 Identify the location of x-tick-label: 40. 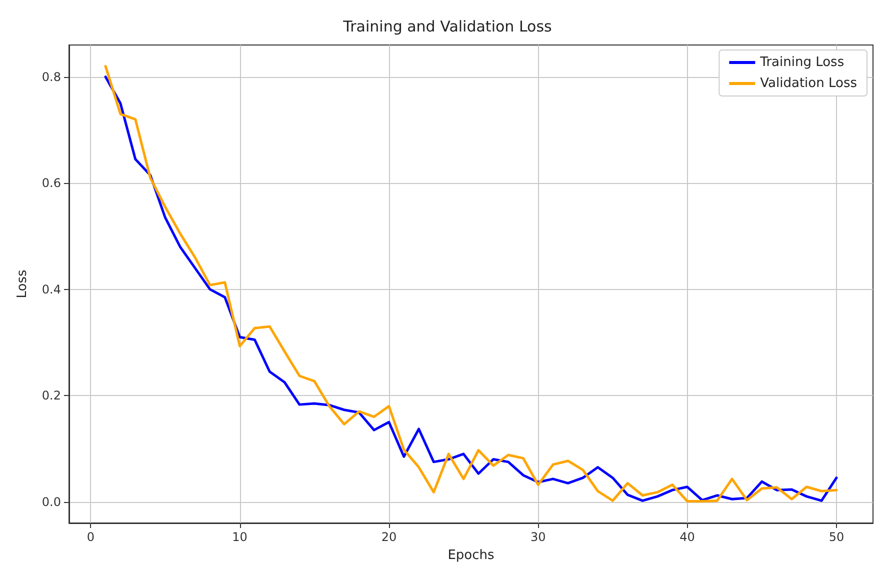
(687, 537).